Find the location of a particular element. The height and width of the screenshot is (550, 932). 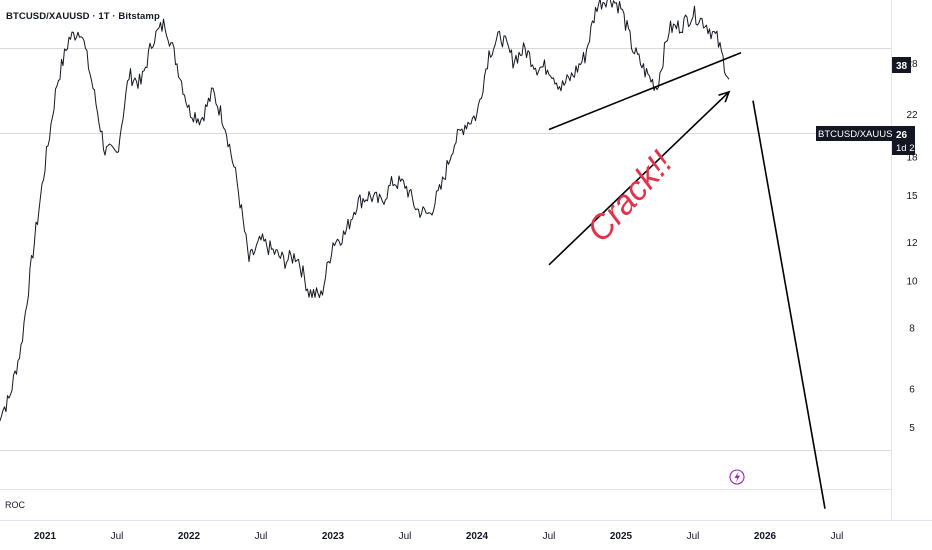

direction-arrow is located at coordinates (639, 178).